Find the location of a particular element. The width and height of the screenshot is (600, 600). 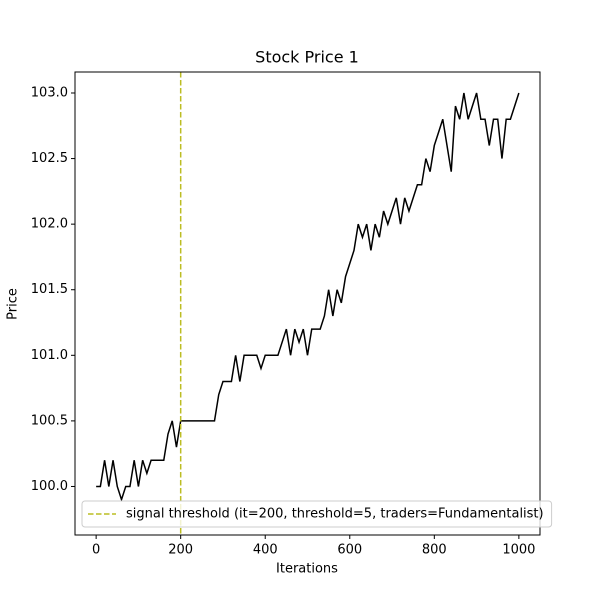

x-tick-label: 400 is located at coordinates (265, 550).